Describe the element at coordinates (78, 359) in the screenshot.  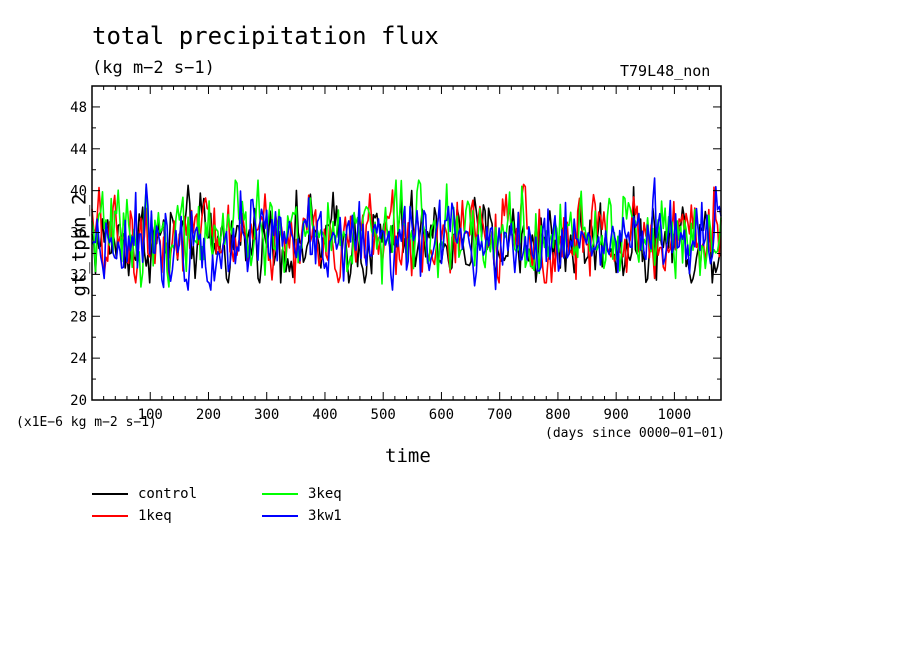
I see `y-tick-label: 24` at that location.